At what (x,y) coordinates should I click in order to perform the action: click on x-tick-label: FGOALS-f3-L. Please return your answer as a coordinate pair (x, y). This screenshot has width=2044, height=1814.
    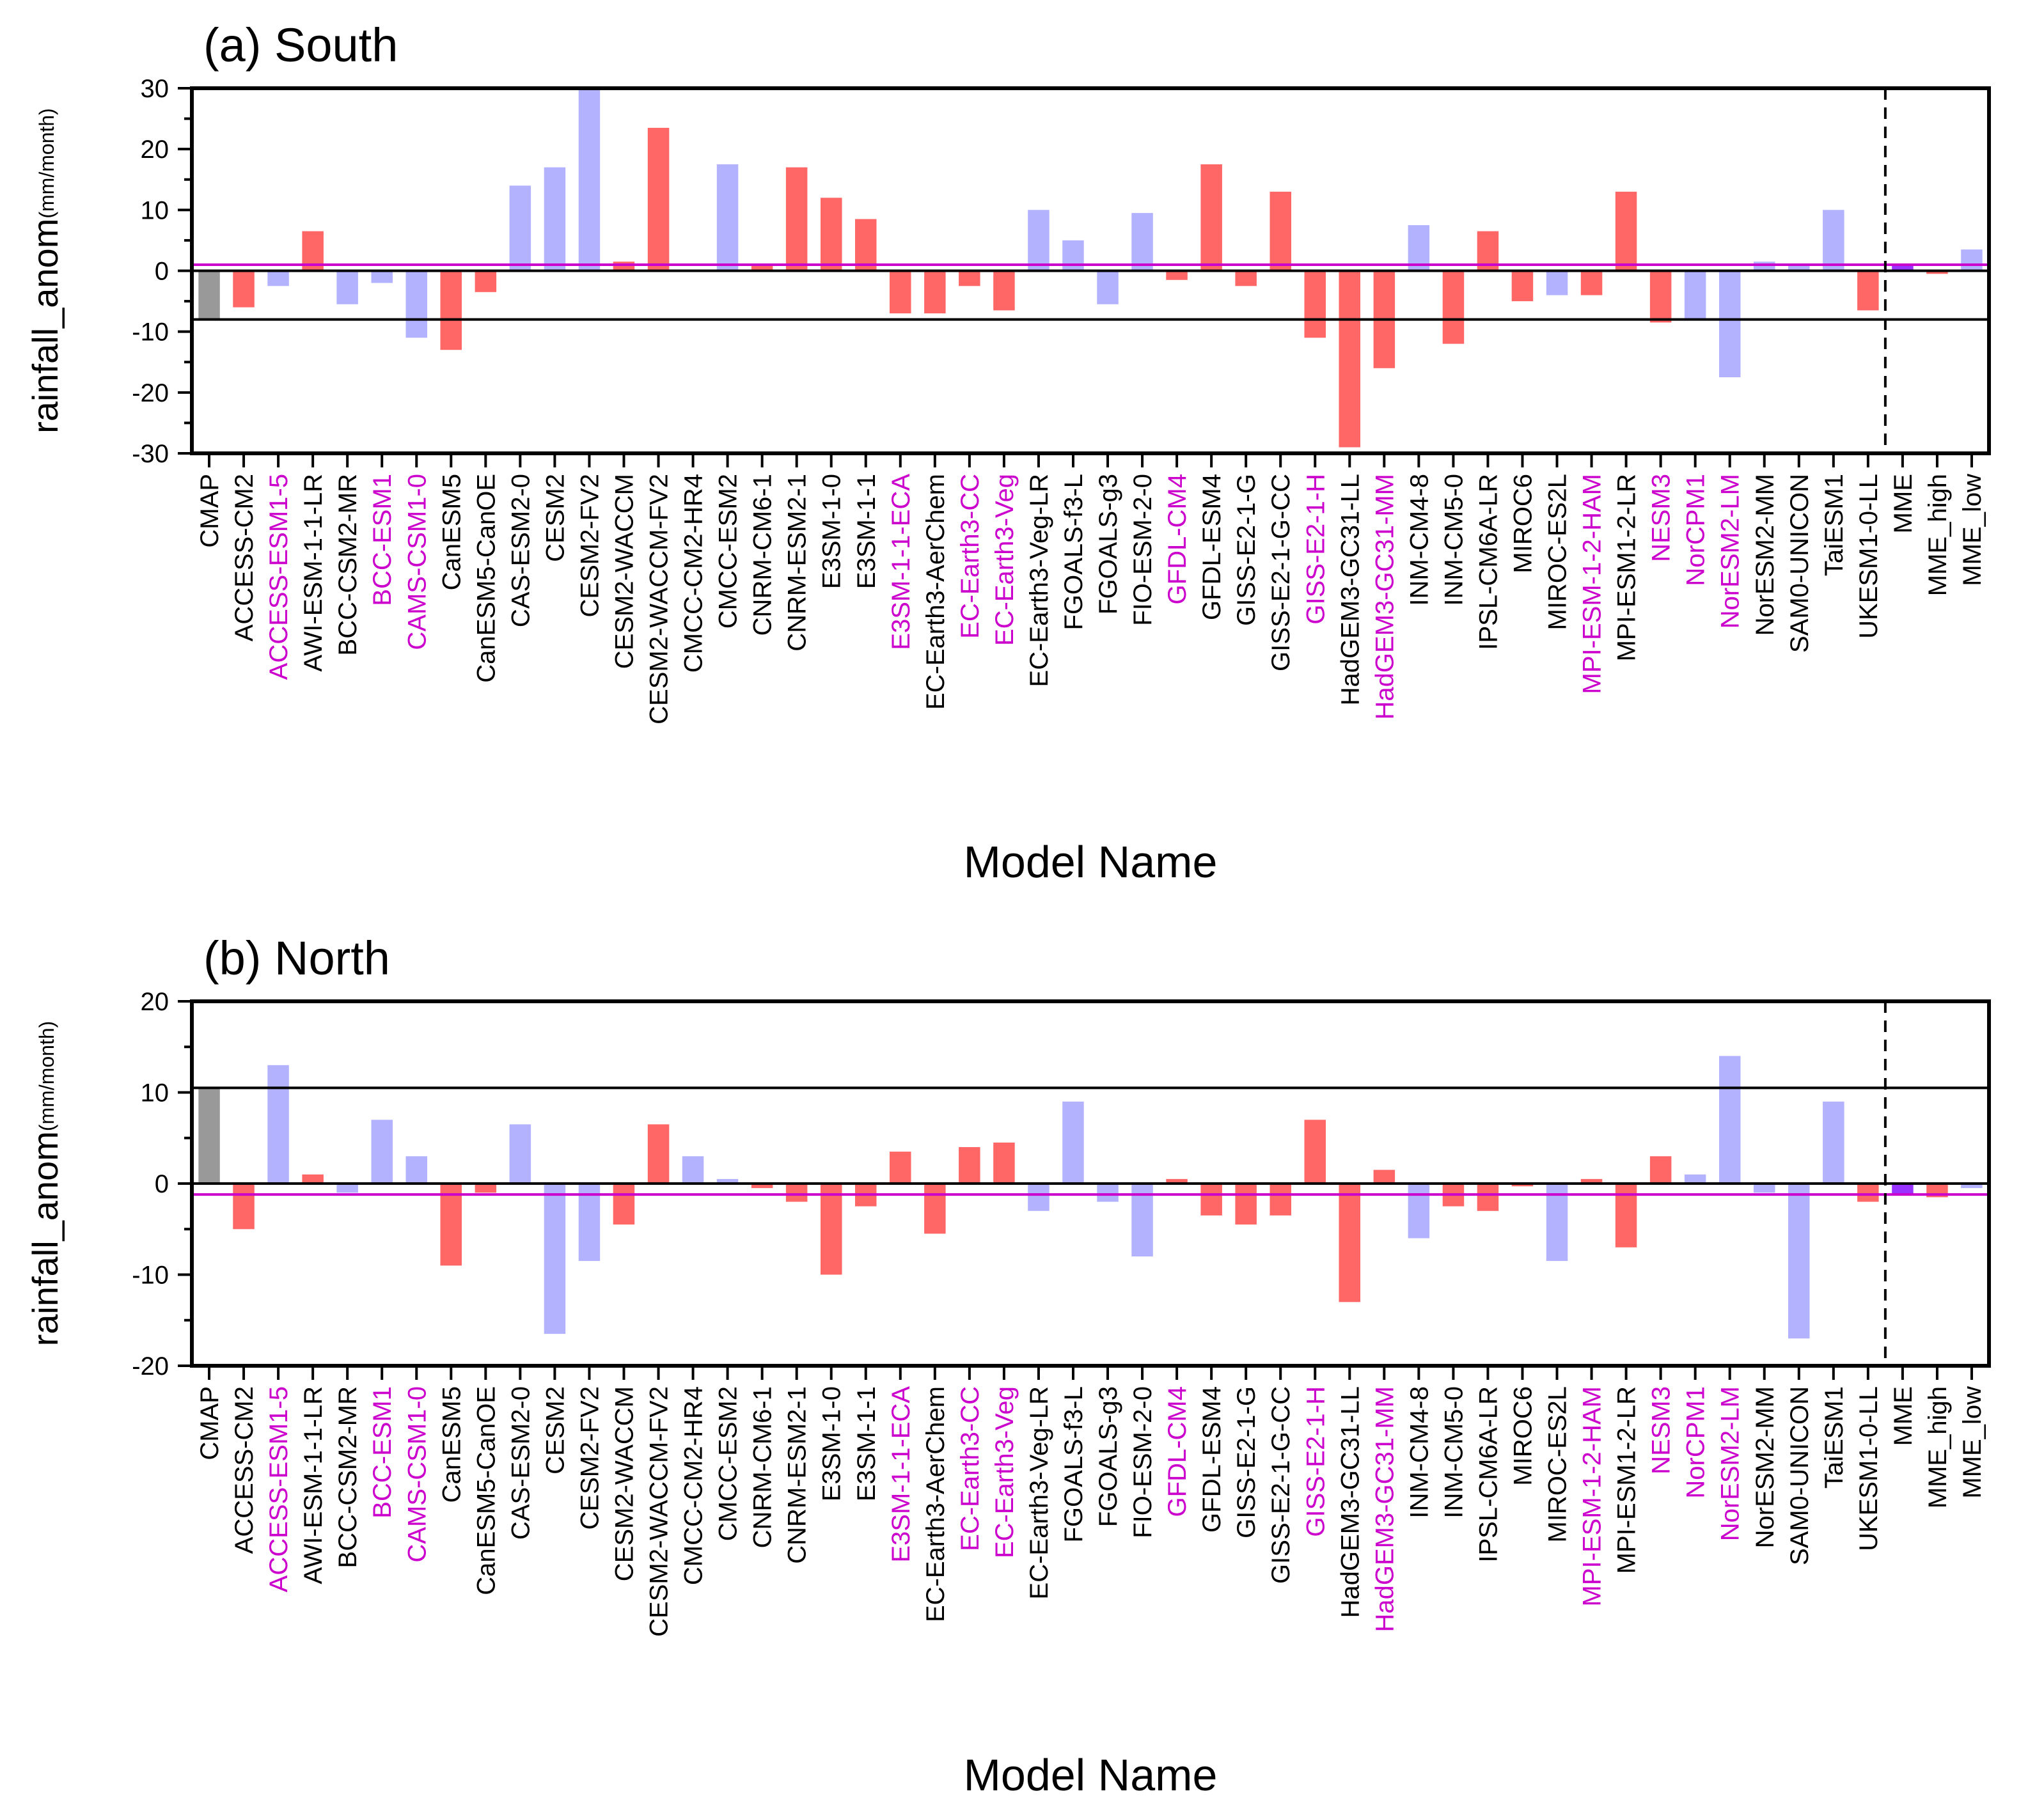
    Looking at the image, I should click on (1074, 552).